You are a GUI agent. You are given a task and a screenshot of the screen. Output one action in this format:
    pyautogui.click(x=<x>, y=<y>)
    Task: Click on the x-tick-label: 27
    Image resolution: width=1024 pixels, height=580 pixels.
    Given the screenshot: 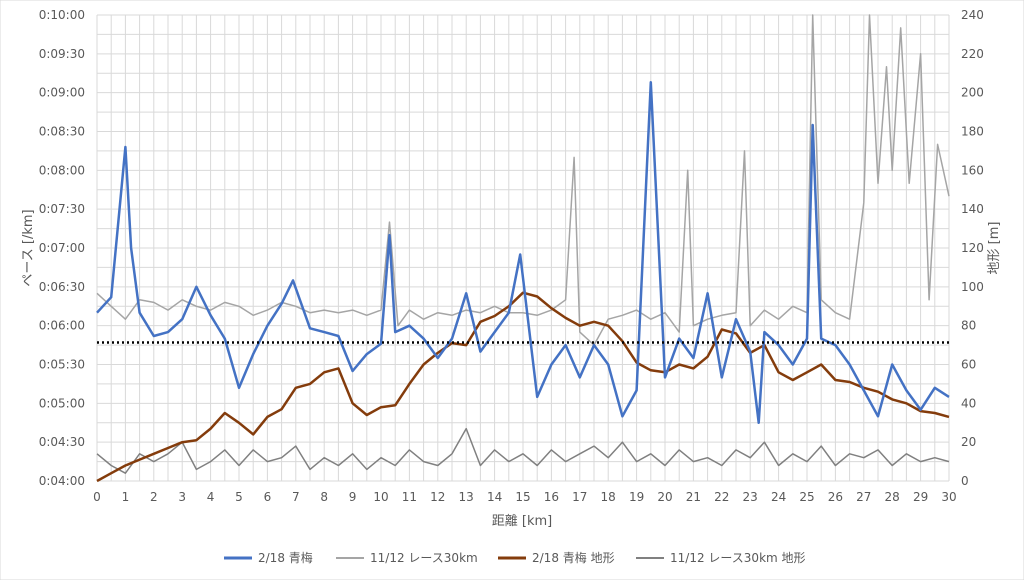 What is the action you would take?
    pyautogui.click(x=863, y=497)
    